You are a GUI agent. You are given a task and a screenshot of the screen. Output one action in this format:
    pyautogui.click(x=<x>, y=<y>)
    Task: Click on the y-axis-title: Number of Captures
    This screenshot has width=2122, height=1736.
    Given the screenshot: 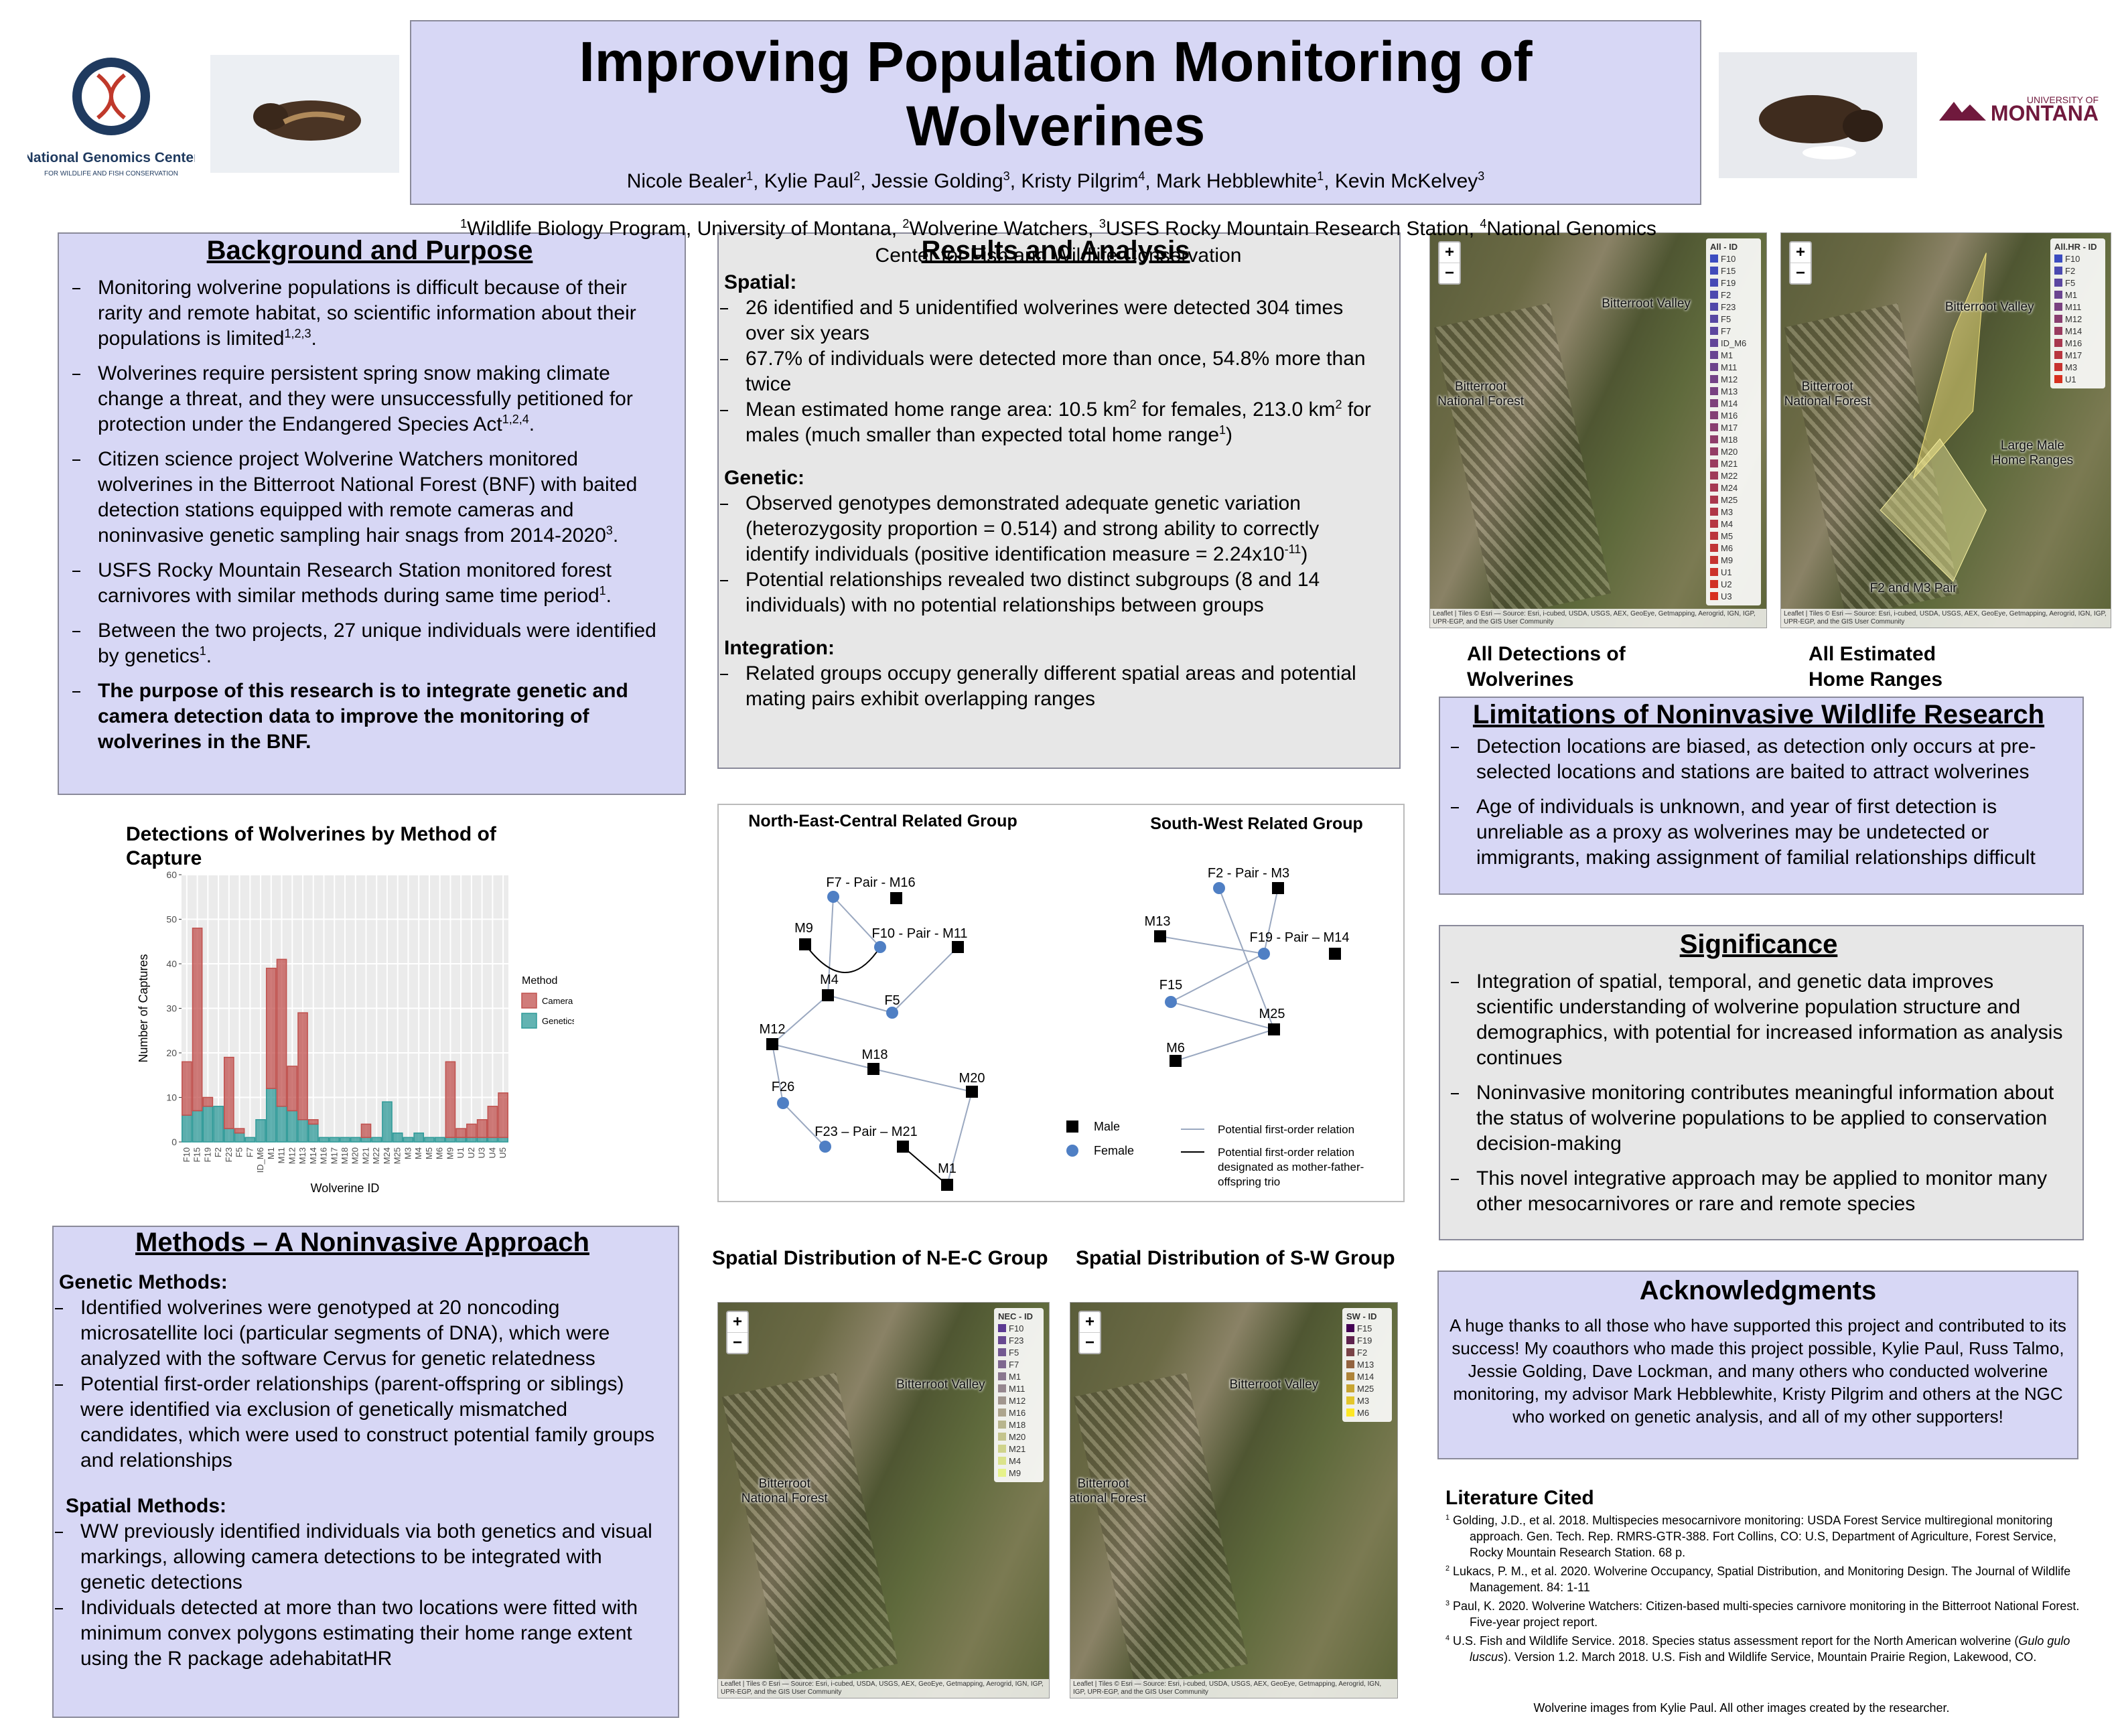 What is the action you would take?
    pyautogui.click(x=143, y=1008)
    